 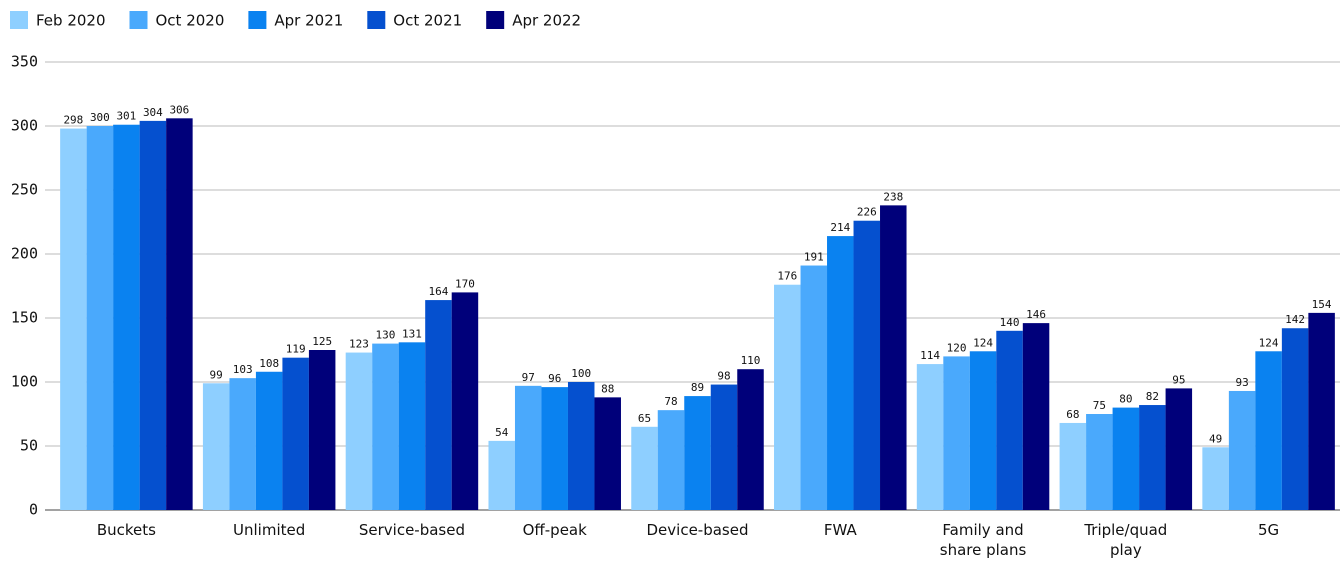 I want to click on value-label: 99, so click(x=216, y=374).